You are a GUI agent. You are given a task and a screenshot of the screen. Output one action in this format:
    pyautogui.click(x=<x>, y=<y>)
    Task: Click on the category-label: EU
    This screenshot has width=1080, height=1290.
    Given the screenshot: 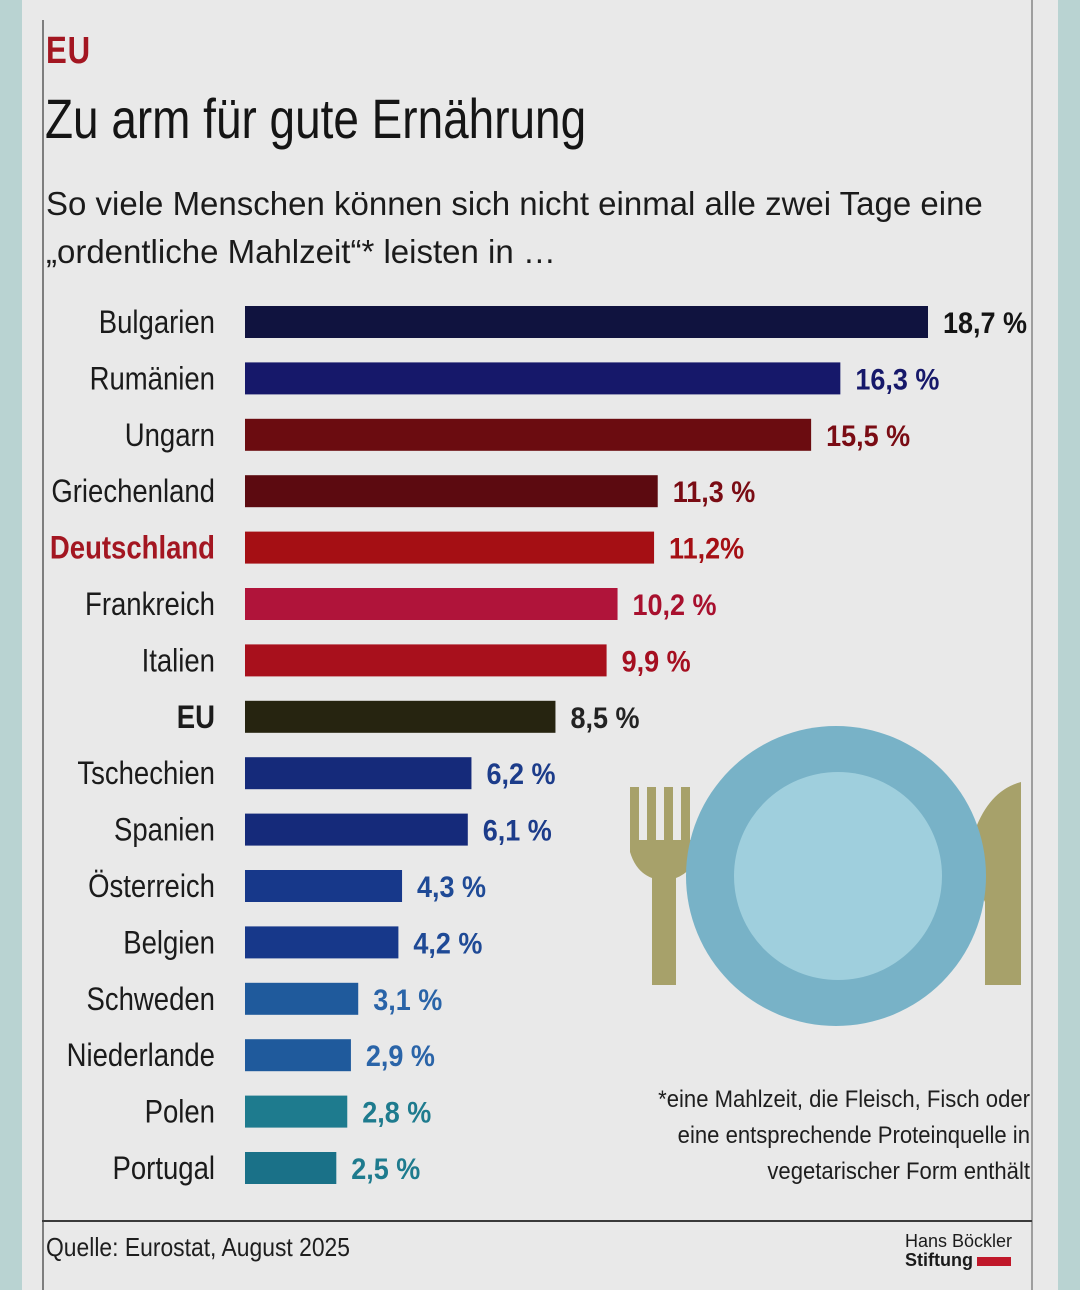 What is the action you would take?
    pyautogui.click(x=196, y=717)
    